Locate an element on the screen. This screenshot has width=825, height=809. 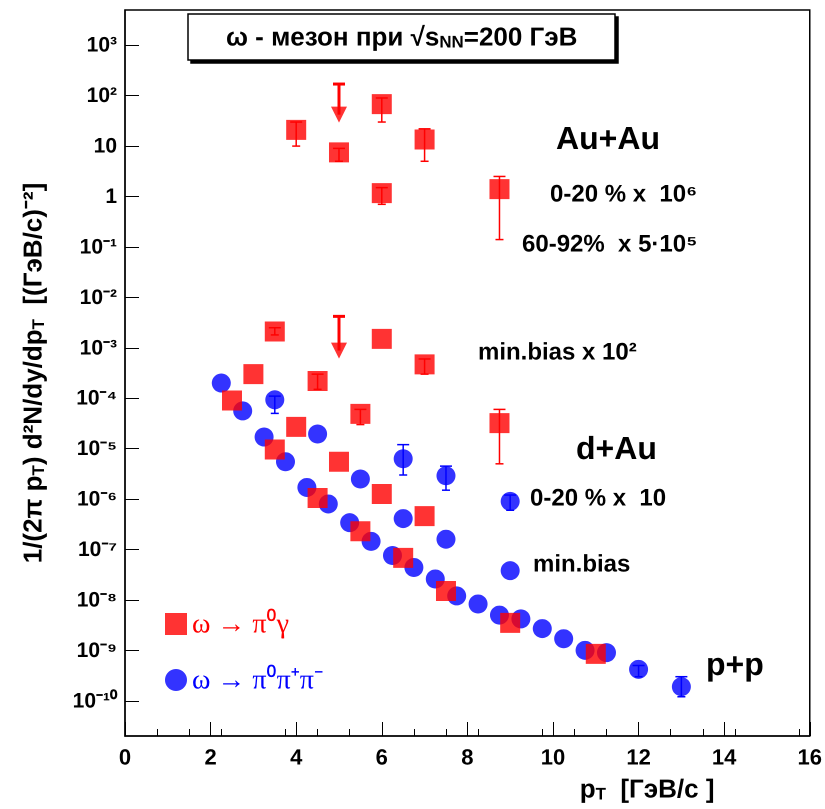
x-axis-title: pT [ГэВ/c ] is located at coordinates (647, 788).